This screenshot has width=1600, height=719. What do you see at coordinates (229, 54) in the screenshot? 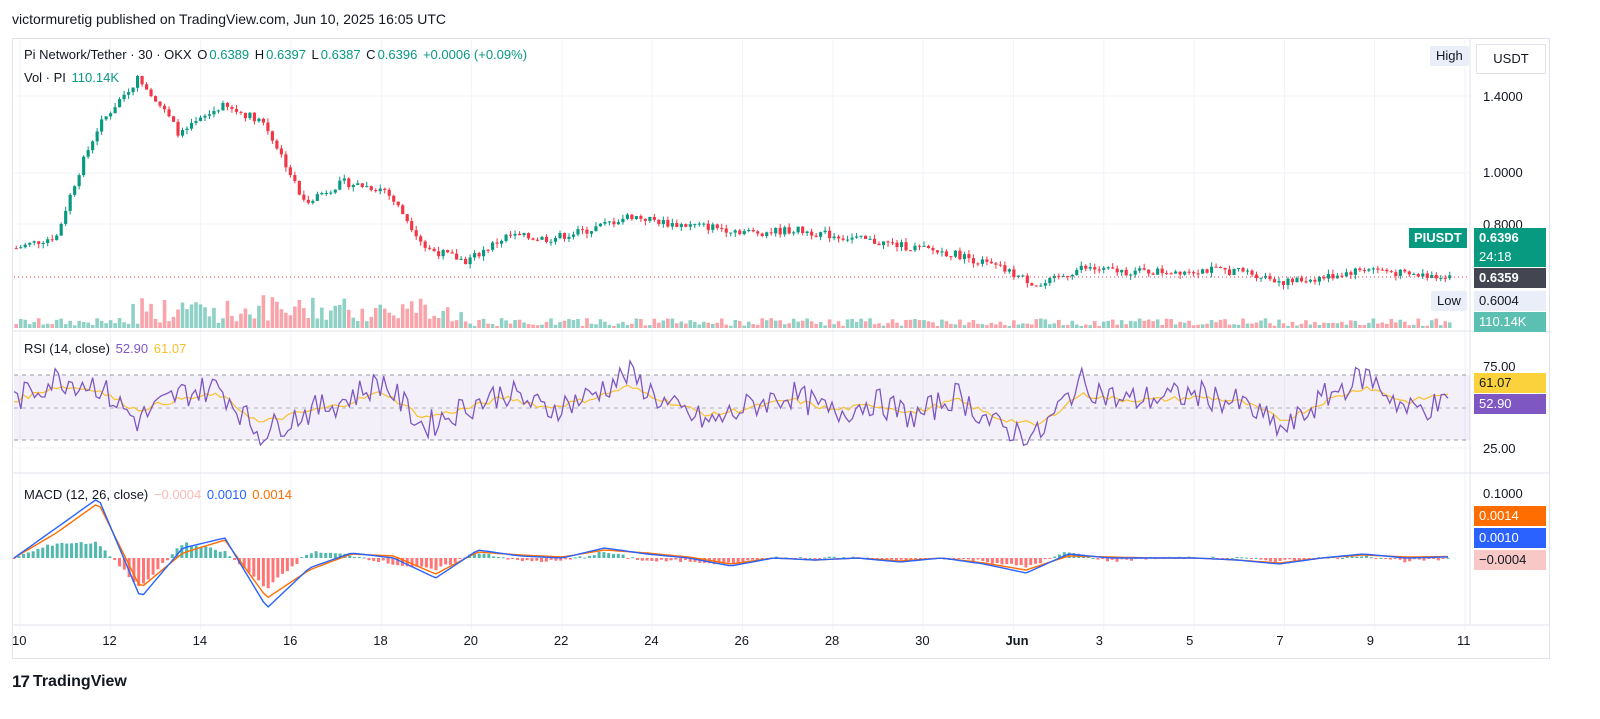
I see `open-value: 0.6389` at bounding box center [229, 54].